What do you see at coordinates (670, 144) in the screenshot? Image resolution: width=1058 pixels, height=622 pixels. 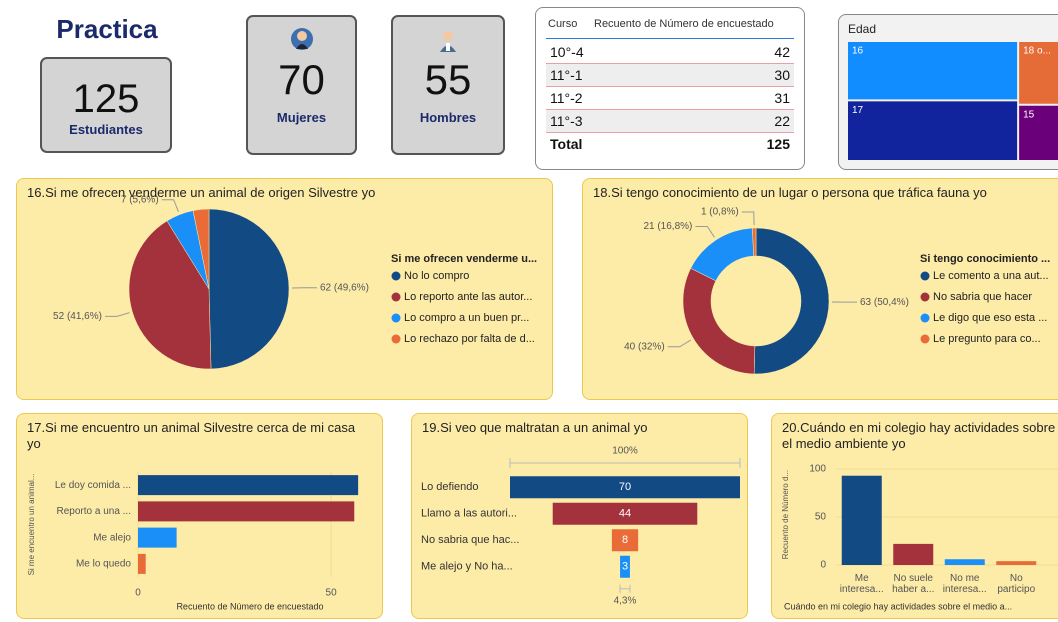 I see `total-row: Total 125` at bounding box center [670, 144].